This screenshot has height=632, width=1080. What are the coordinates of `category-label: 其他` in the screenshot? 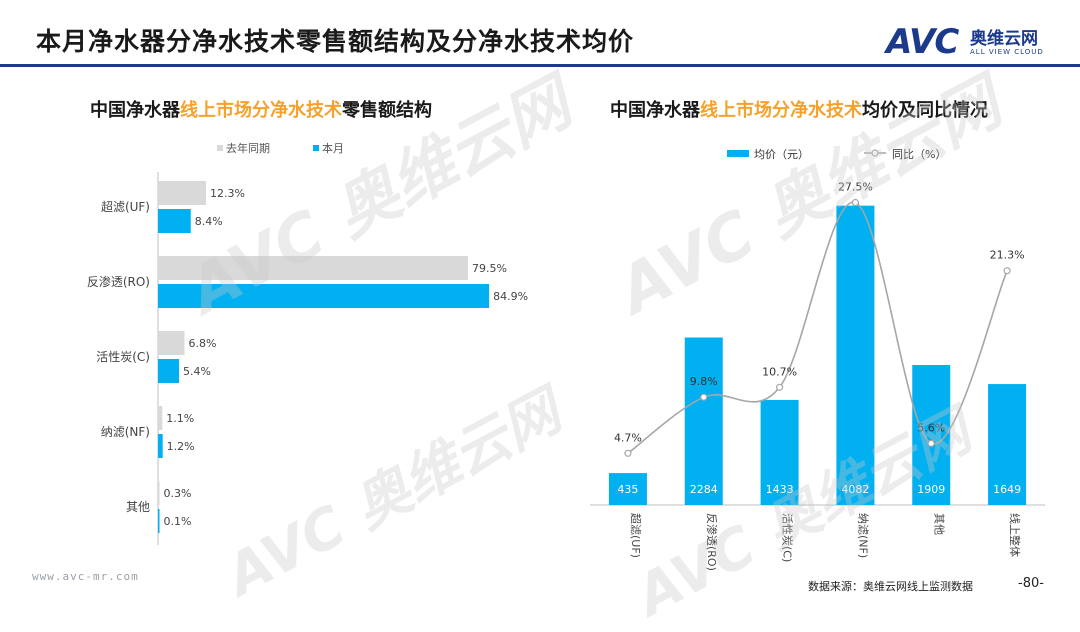 It's located at (138, 507).